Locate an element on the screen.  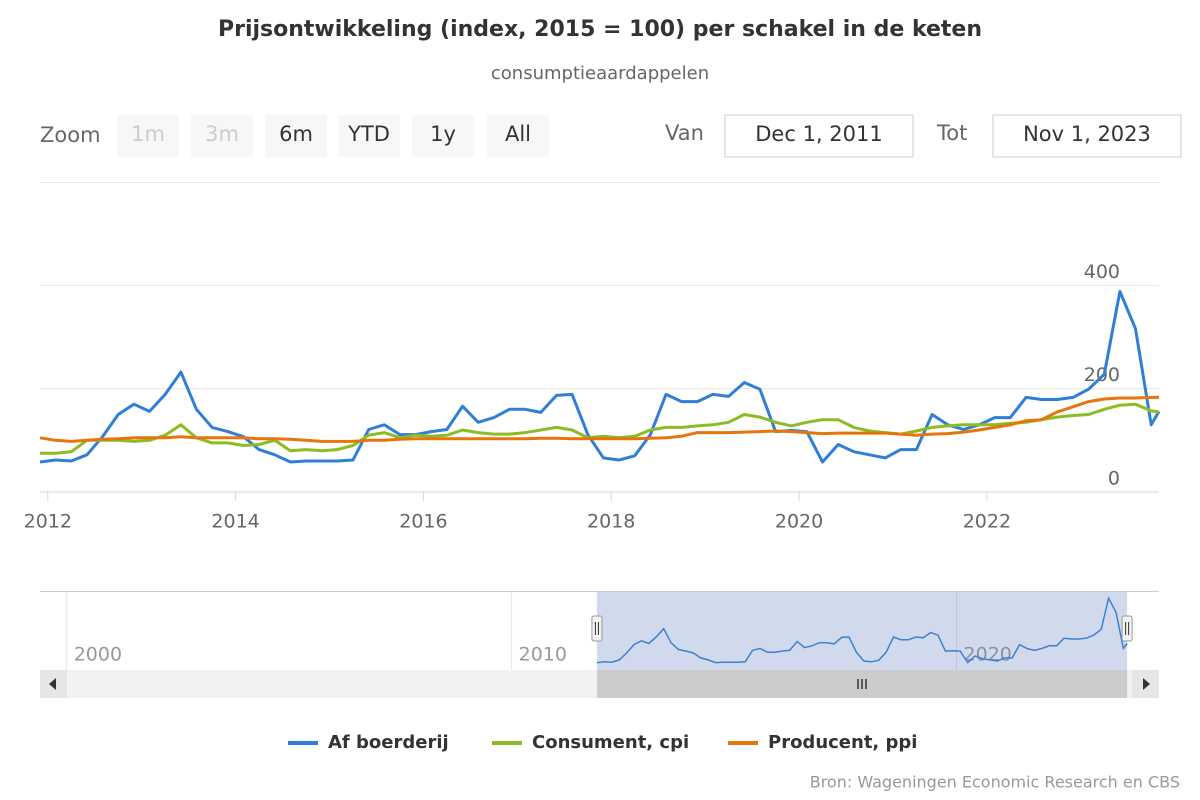
to-input is located at coordinates (1087, 136).